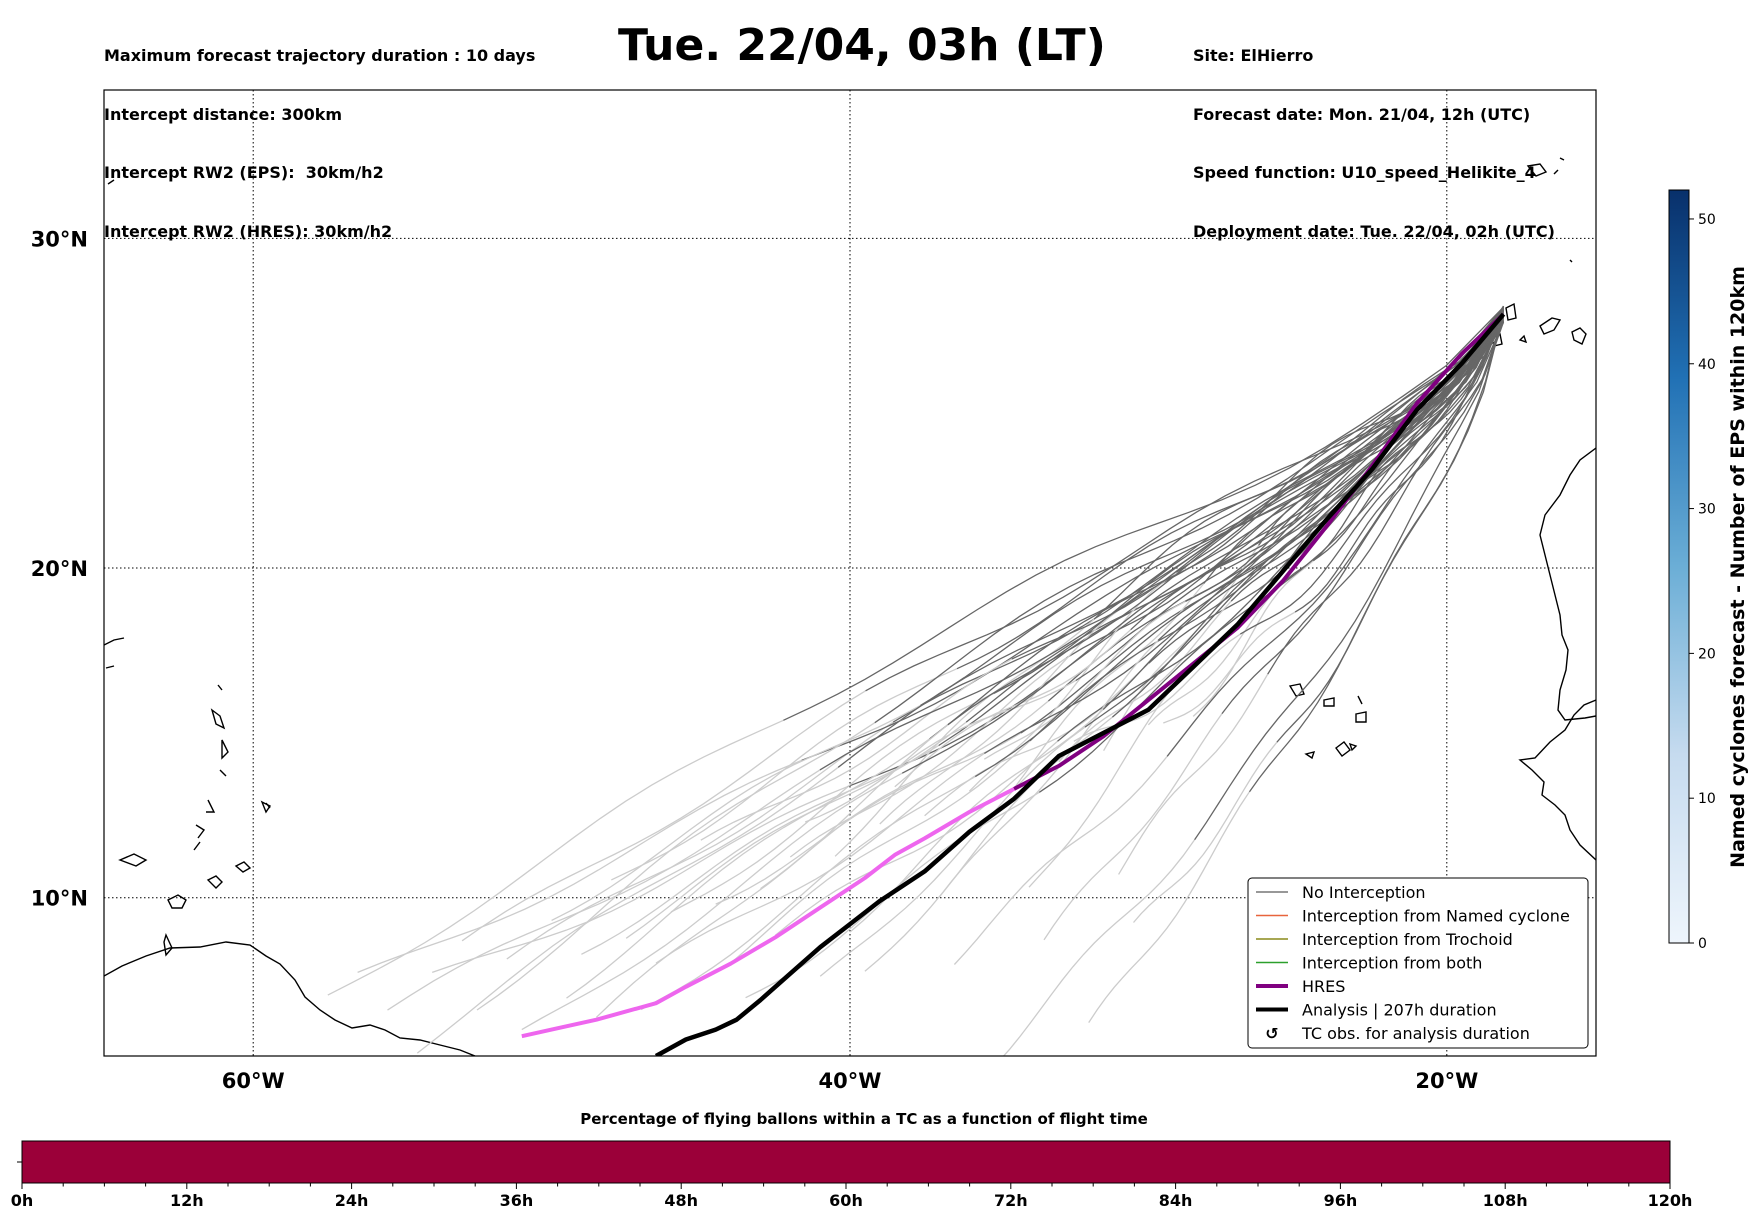 The image size is (1748, 1213). I want to click on hres-trajectory-late, so click(1259, 551).